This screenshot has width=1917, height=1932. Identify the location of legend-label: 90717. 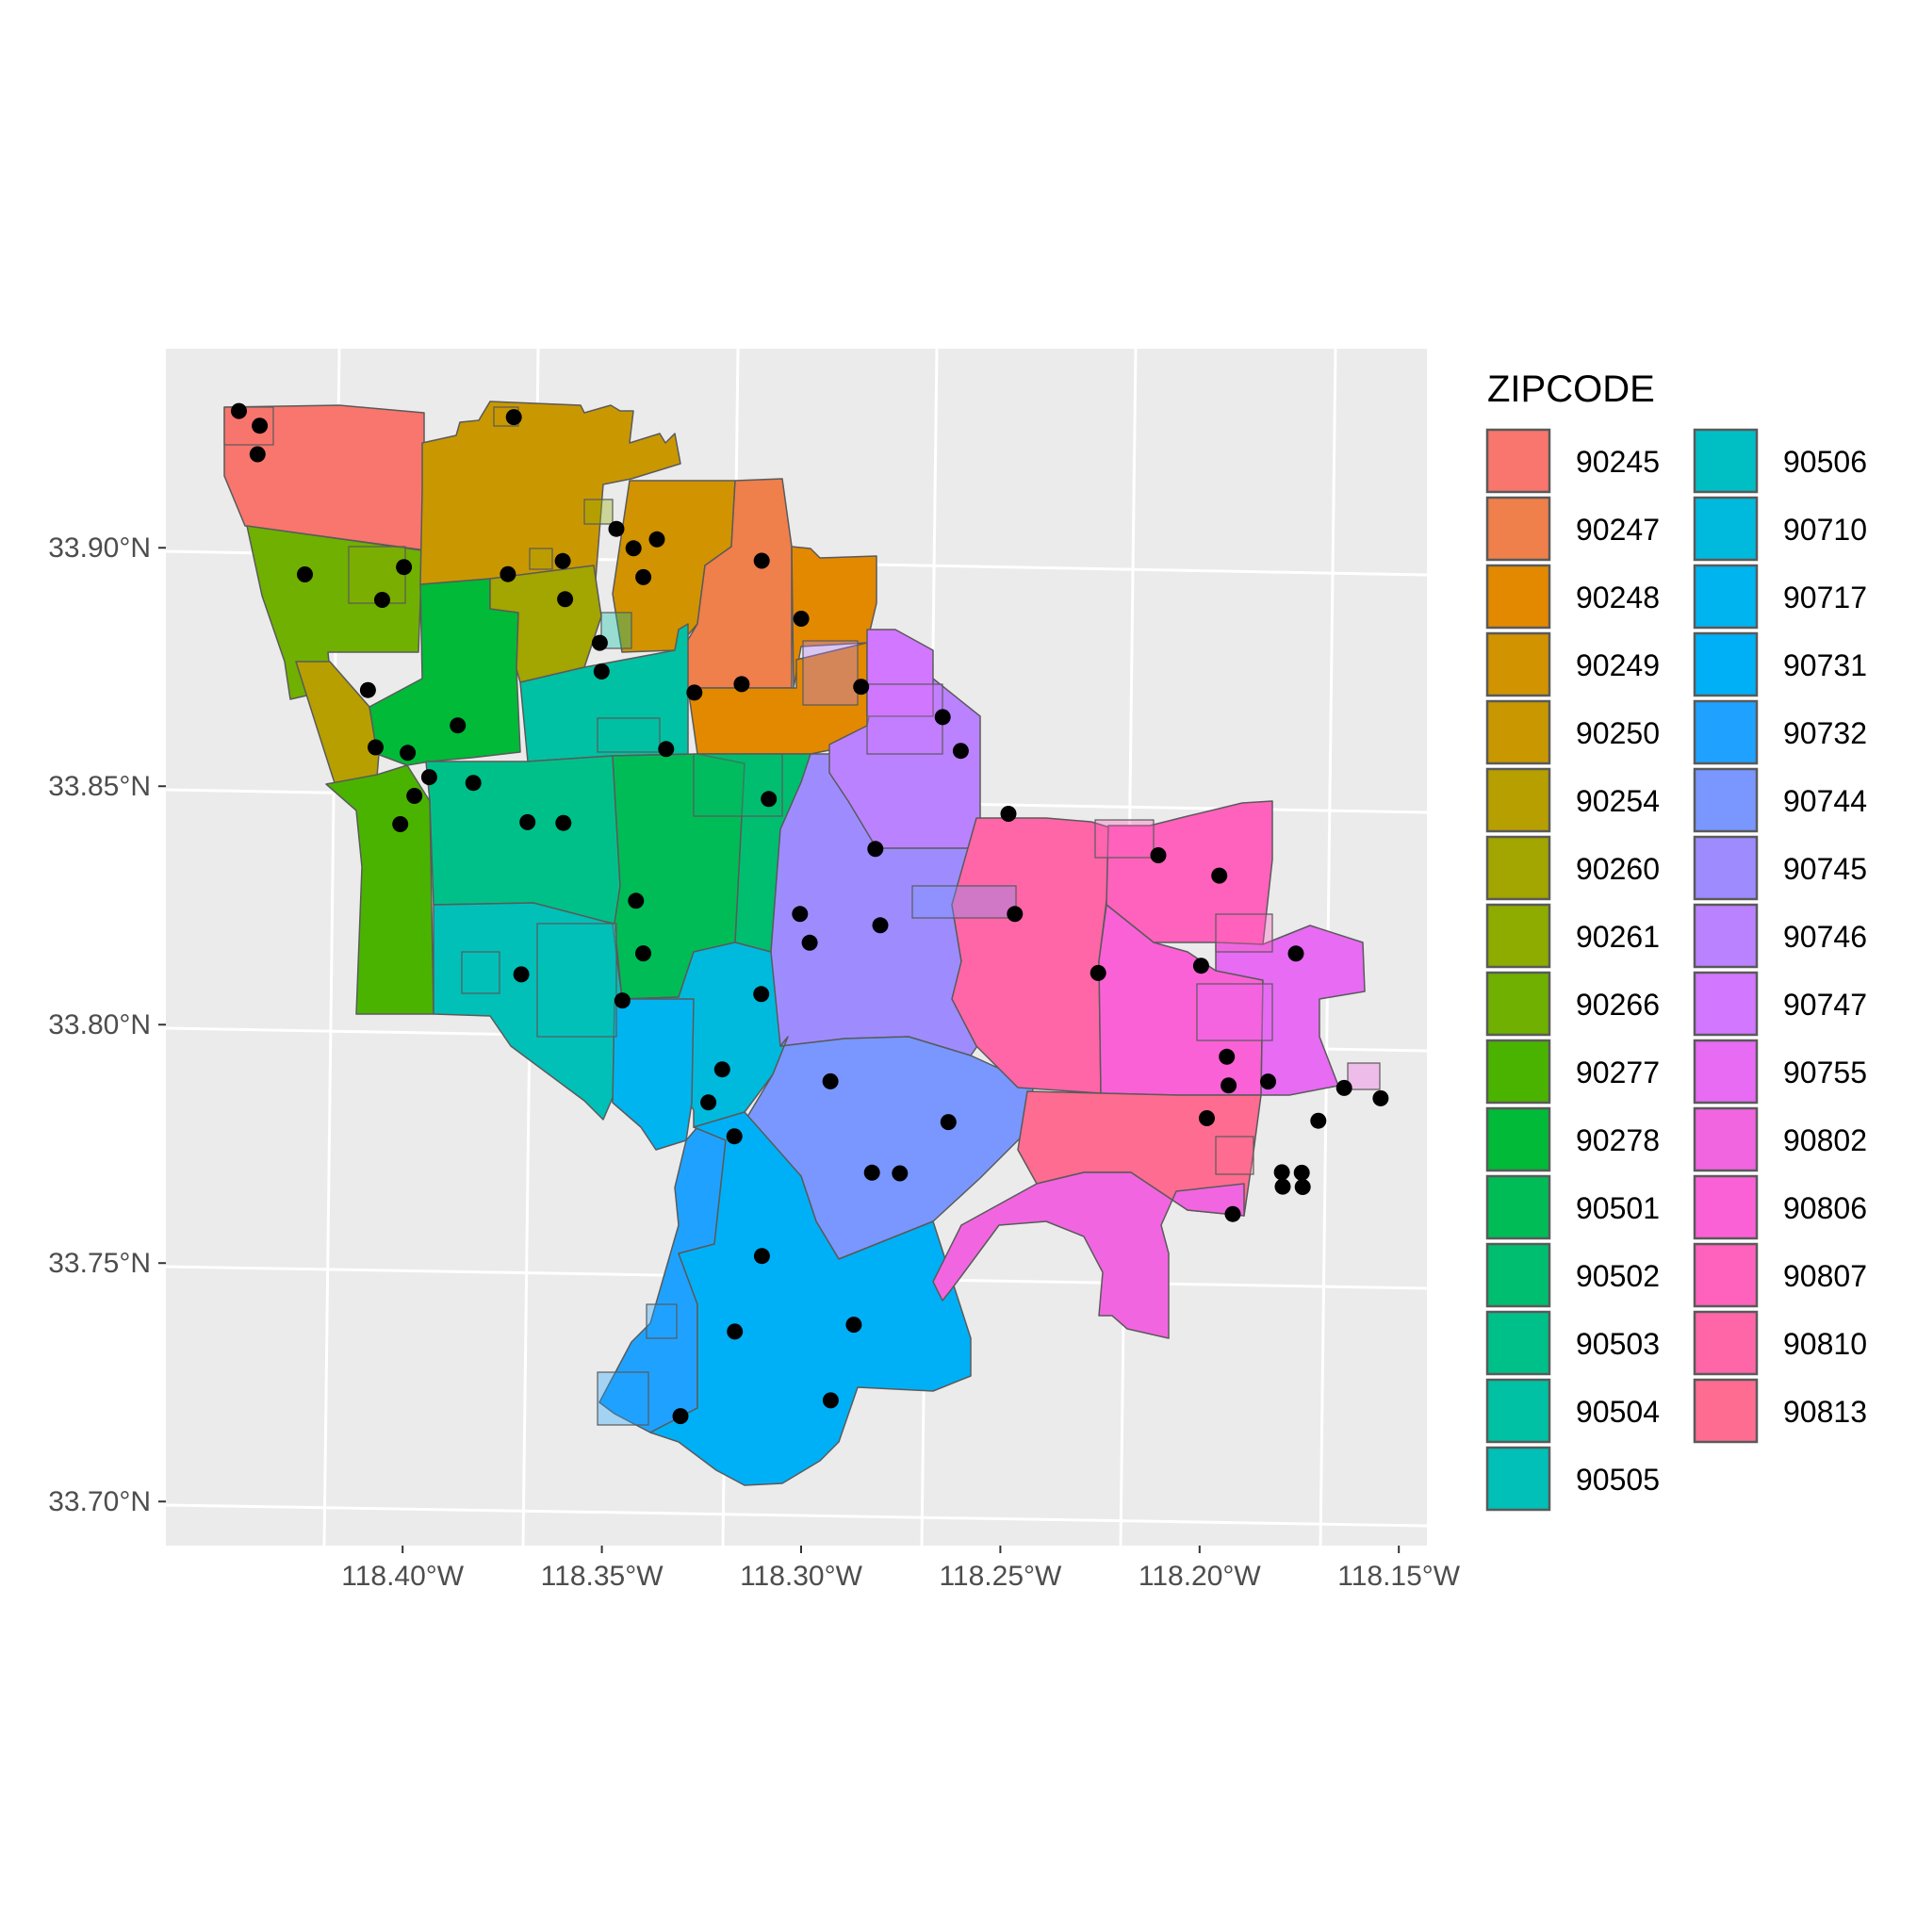
(1825, 597).